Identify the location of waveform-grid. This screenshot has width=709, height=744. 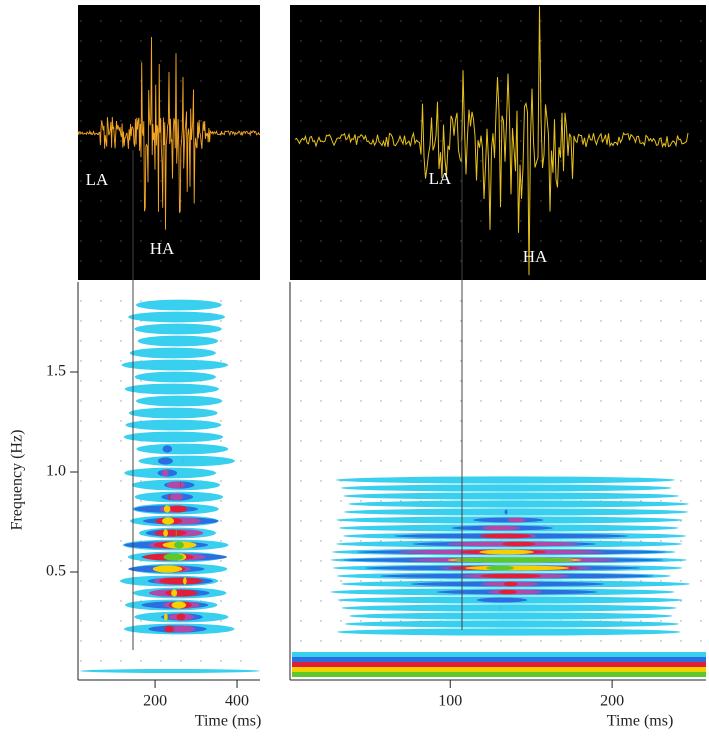
(169, 142).